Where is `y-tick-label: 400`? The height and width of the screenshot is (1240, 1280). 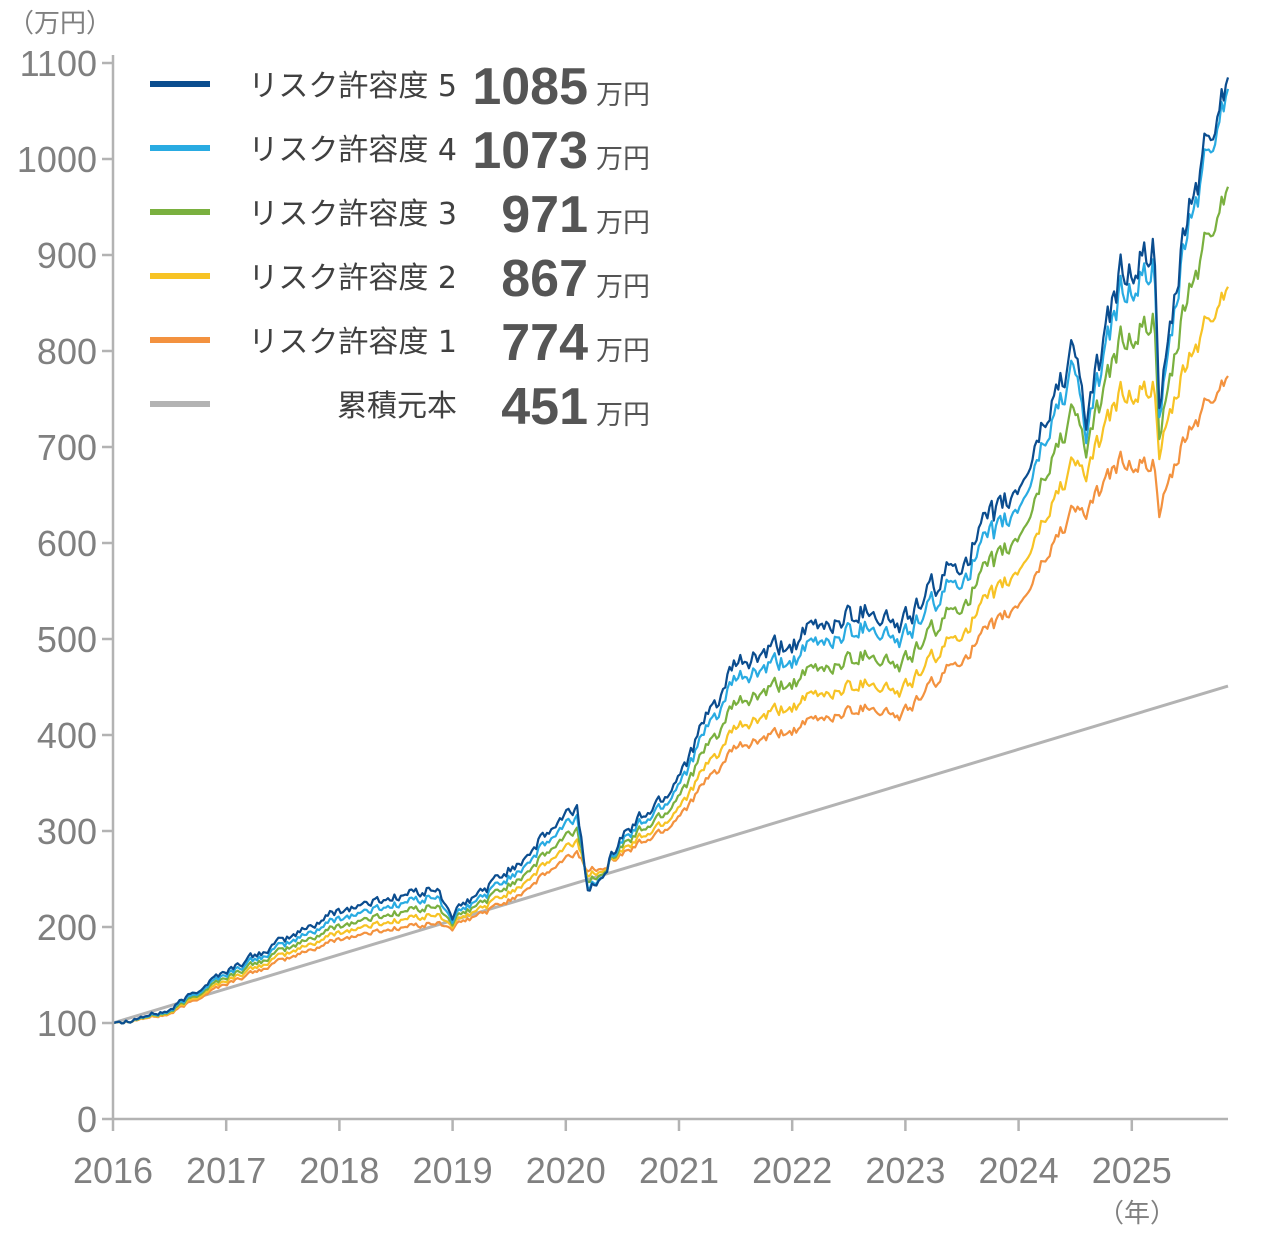 y-tick-label: 400 is located at coordinates (67, 735).